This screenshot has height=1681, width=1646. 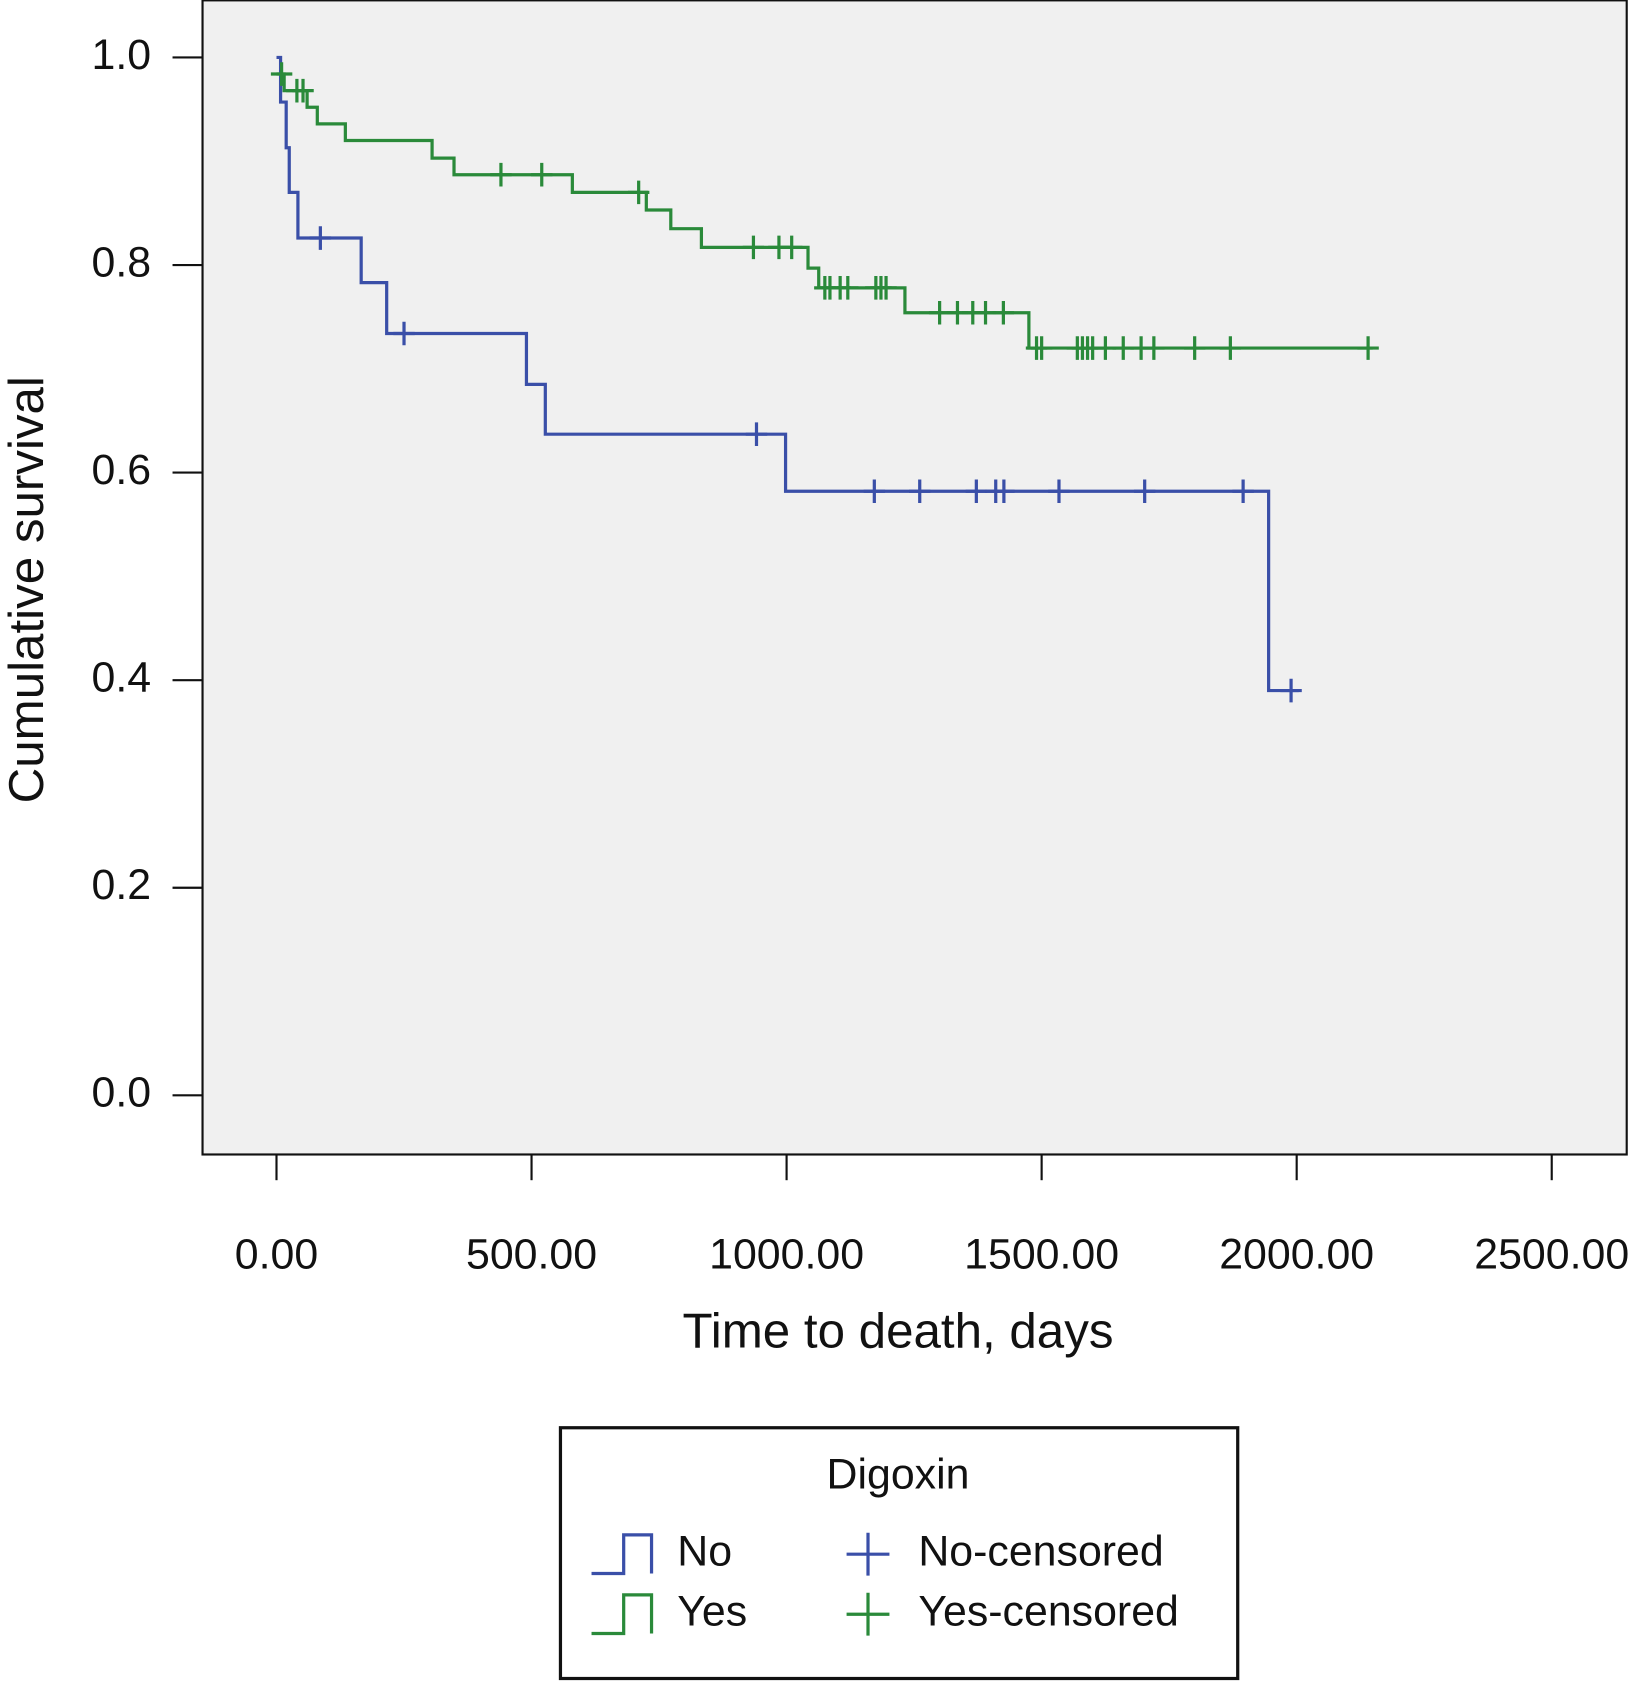 What do you see at coordinates (122, 262) in the screenshot?
I see `y-tick-label: 0.8` at bounding box center [122, 262].